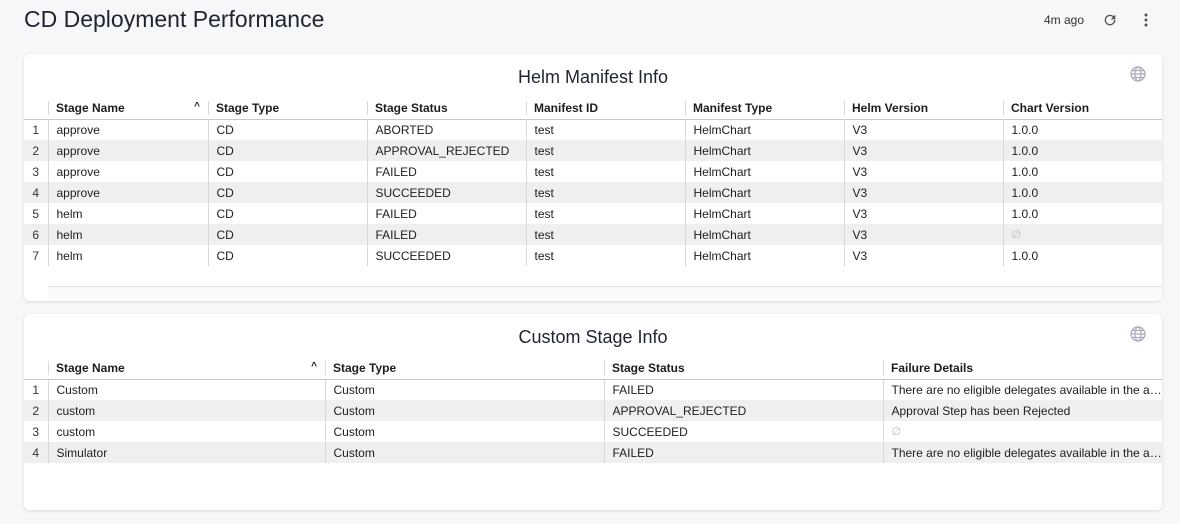 The image size is (1180, 524). What do you see at coordinates (890, 107) in the screenshot?
I see `column-header-label: Helm Version` at bounding box center [890, 107].